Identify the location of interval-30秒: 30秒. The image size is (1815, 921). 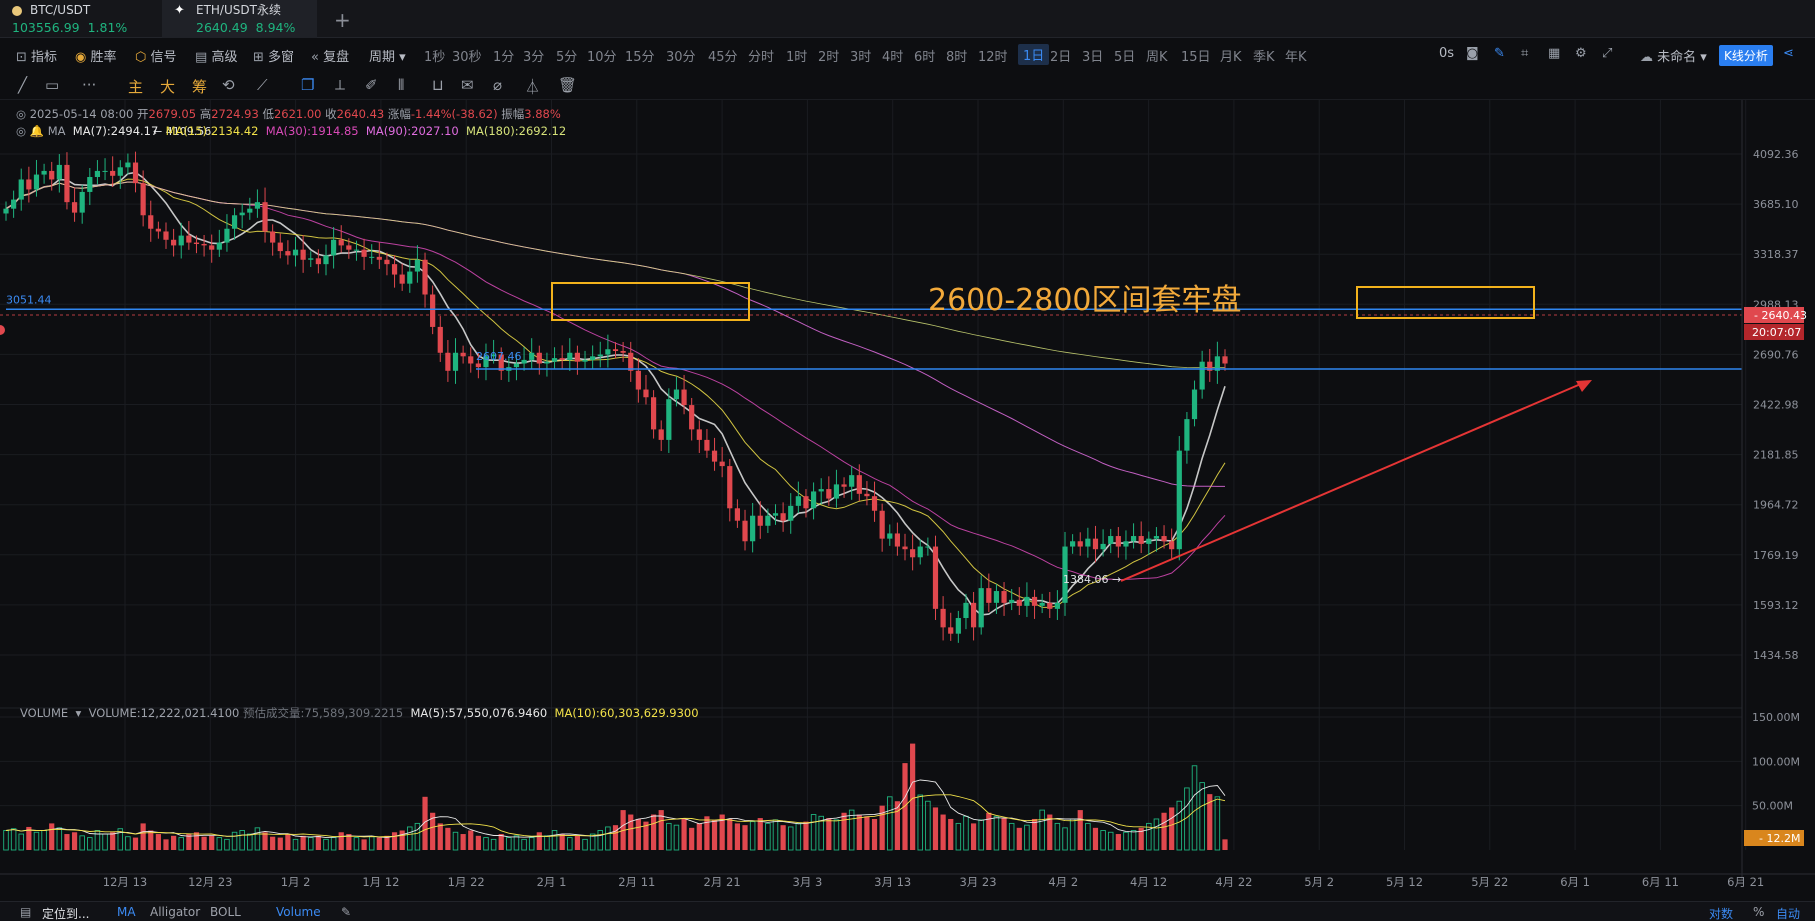
(467, 57).